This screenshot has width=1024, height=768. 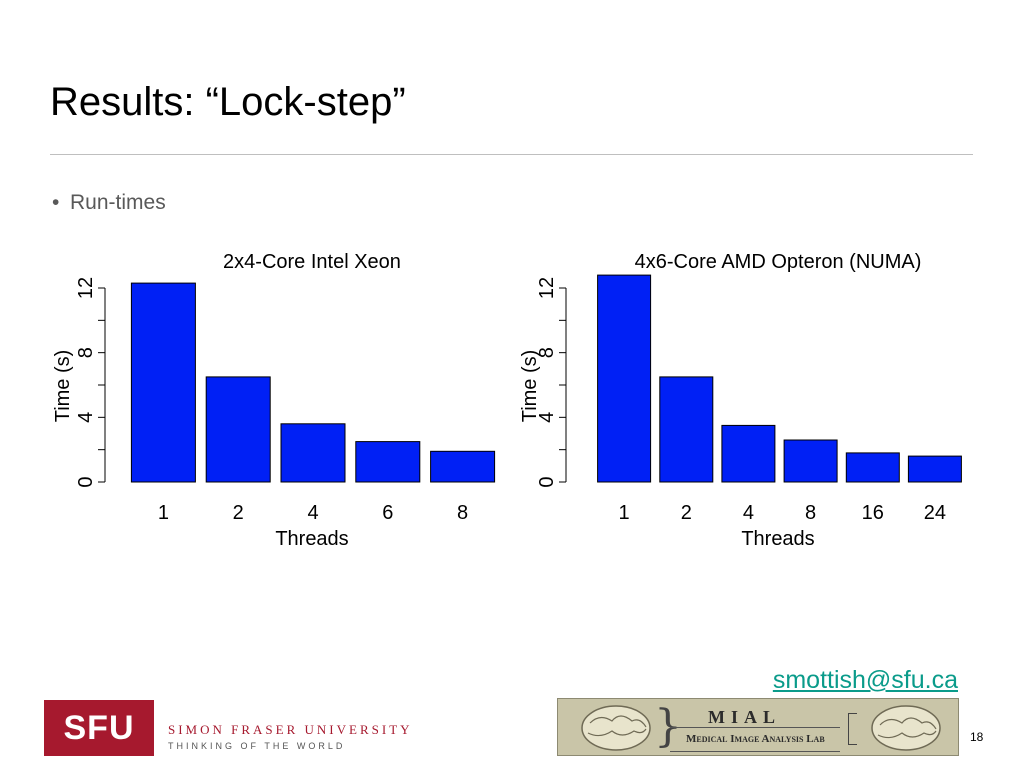 I want to click on mial-divider-bottom, so click(x=755, y=751).